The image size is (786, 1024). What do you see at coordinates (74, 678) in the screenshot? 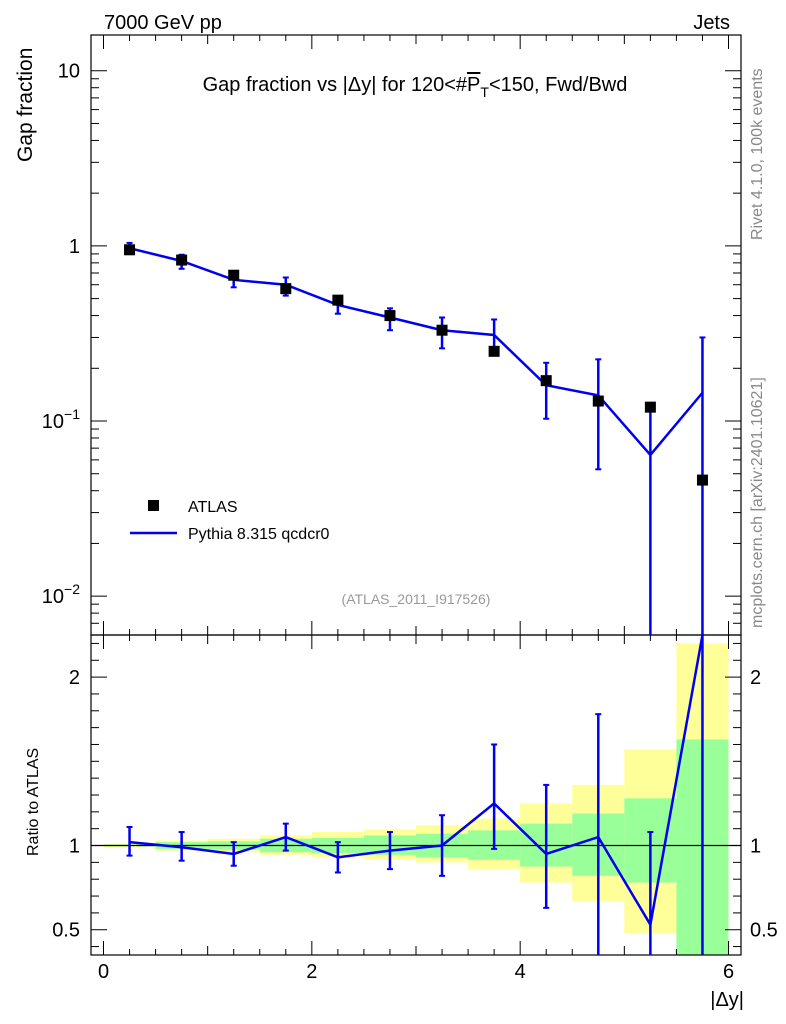
I see `ratio-y-tick-label: 2` at bounding box center [74, 678].